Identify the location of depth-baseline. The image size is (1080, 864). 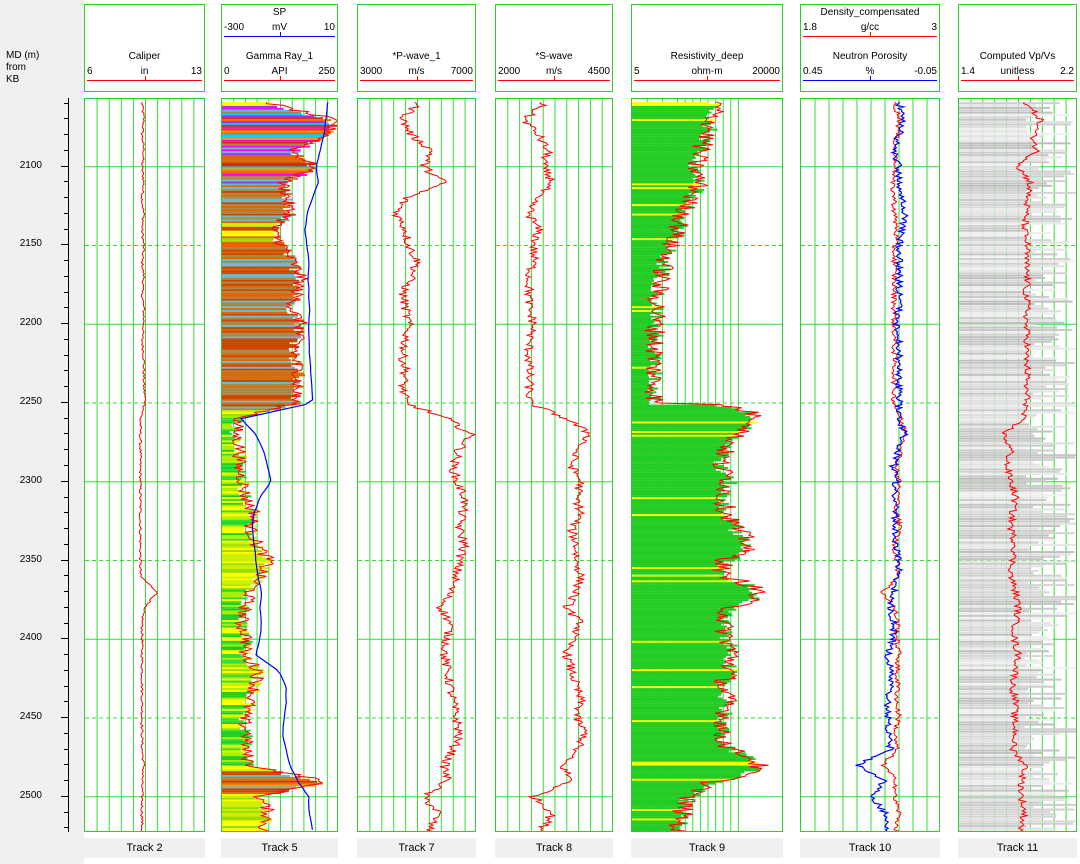
(68, 465).